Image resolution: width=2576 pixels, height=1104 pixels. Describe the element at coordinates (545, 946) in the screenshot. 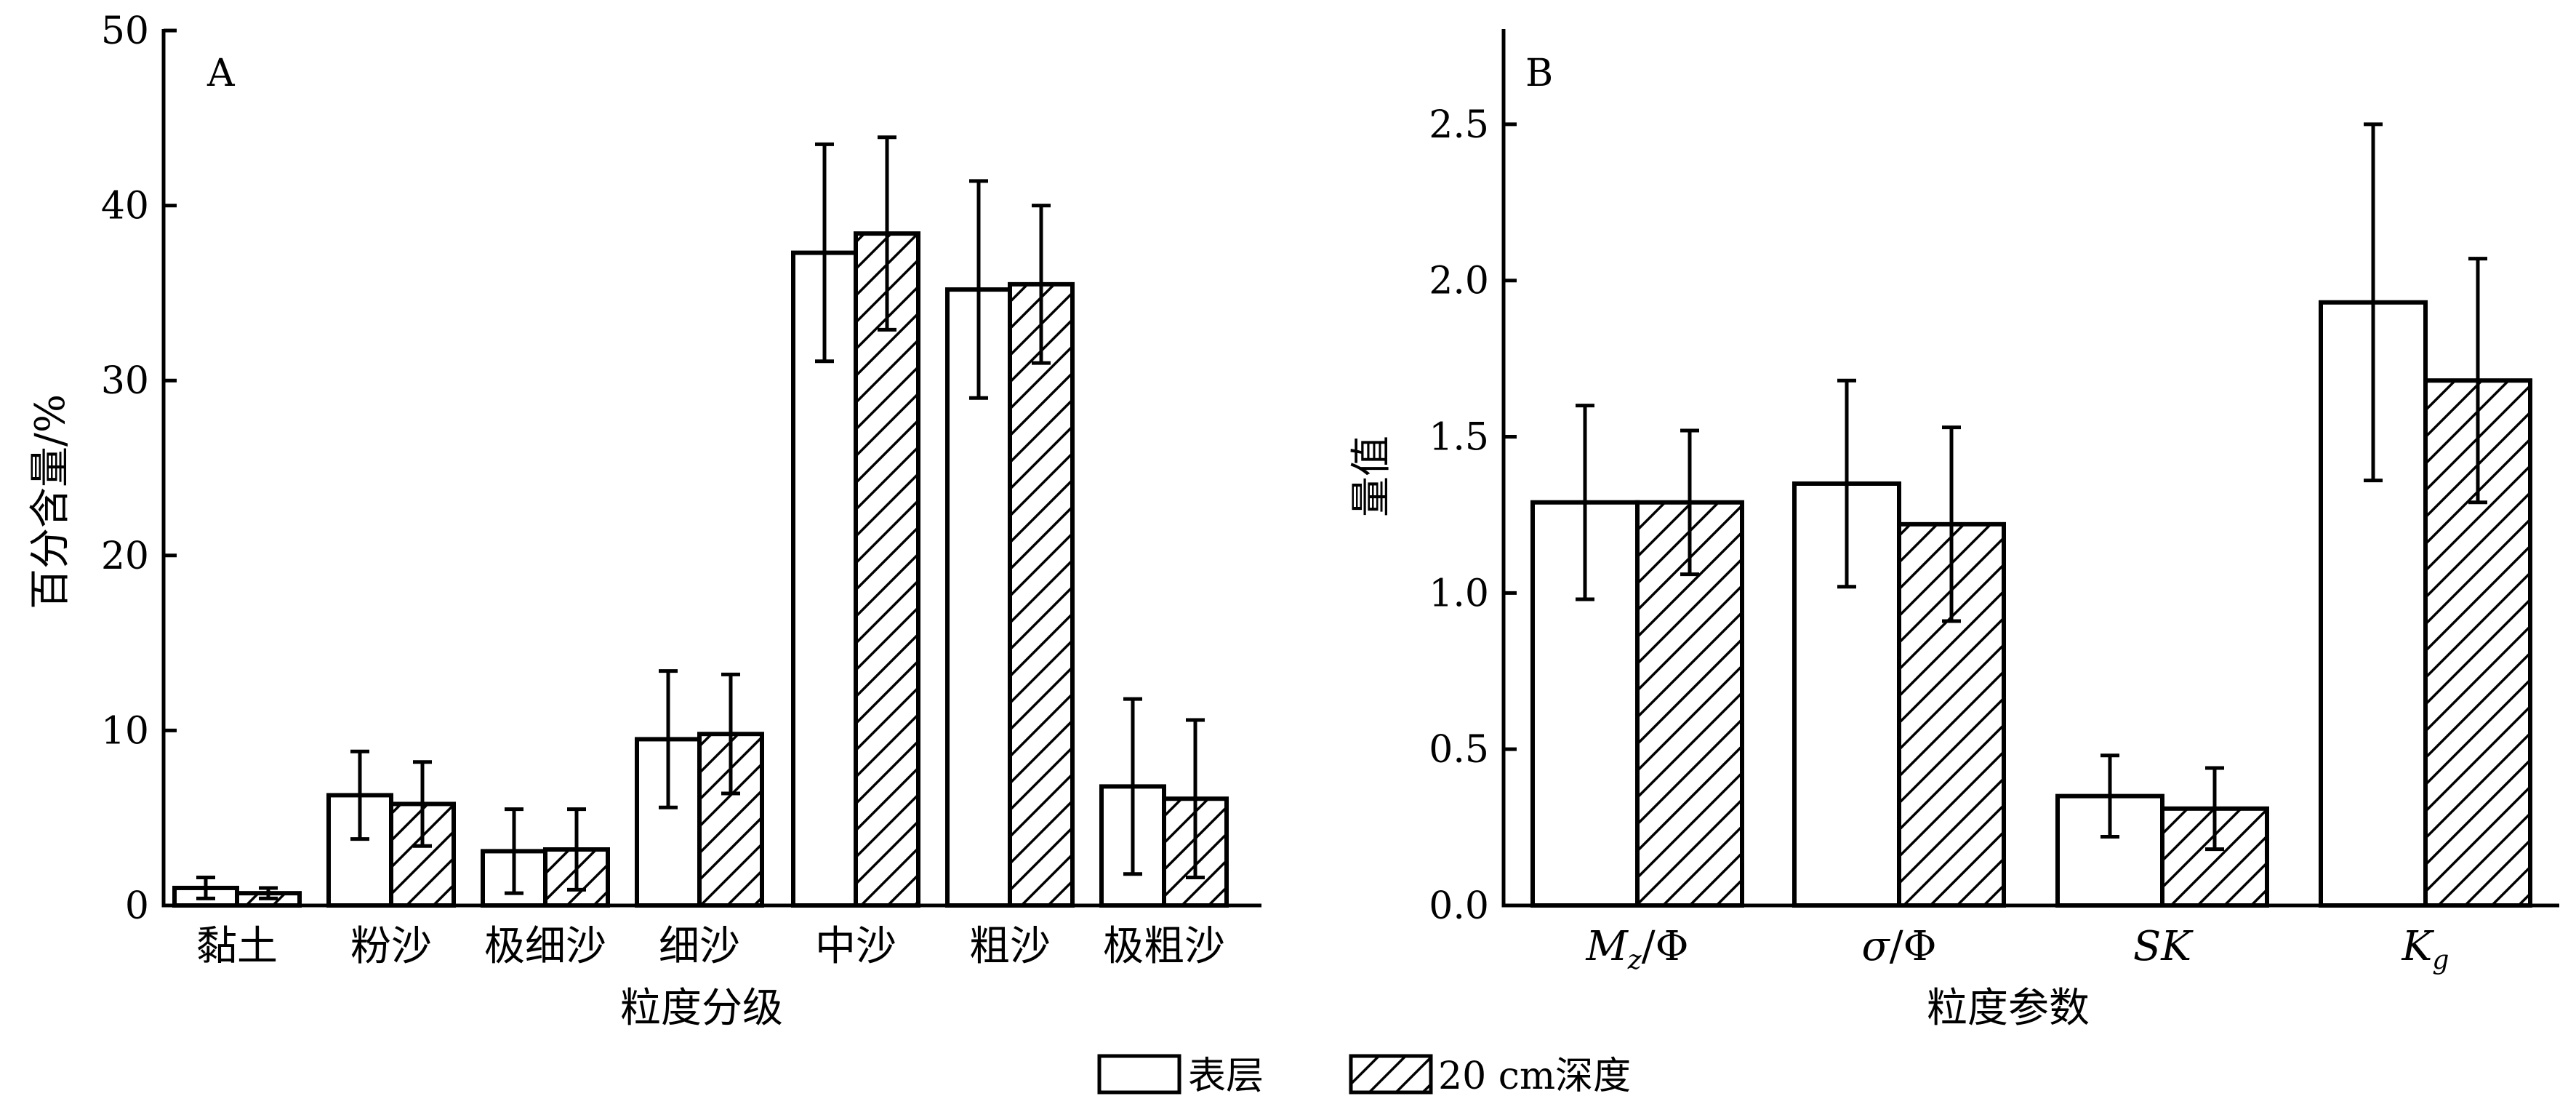

I see `a-x-tick-label: 极细沙` at that location.